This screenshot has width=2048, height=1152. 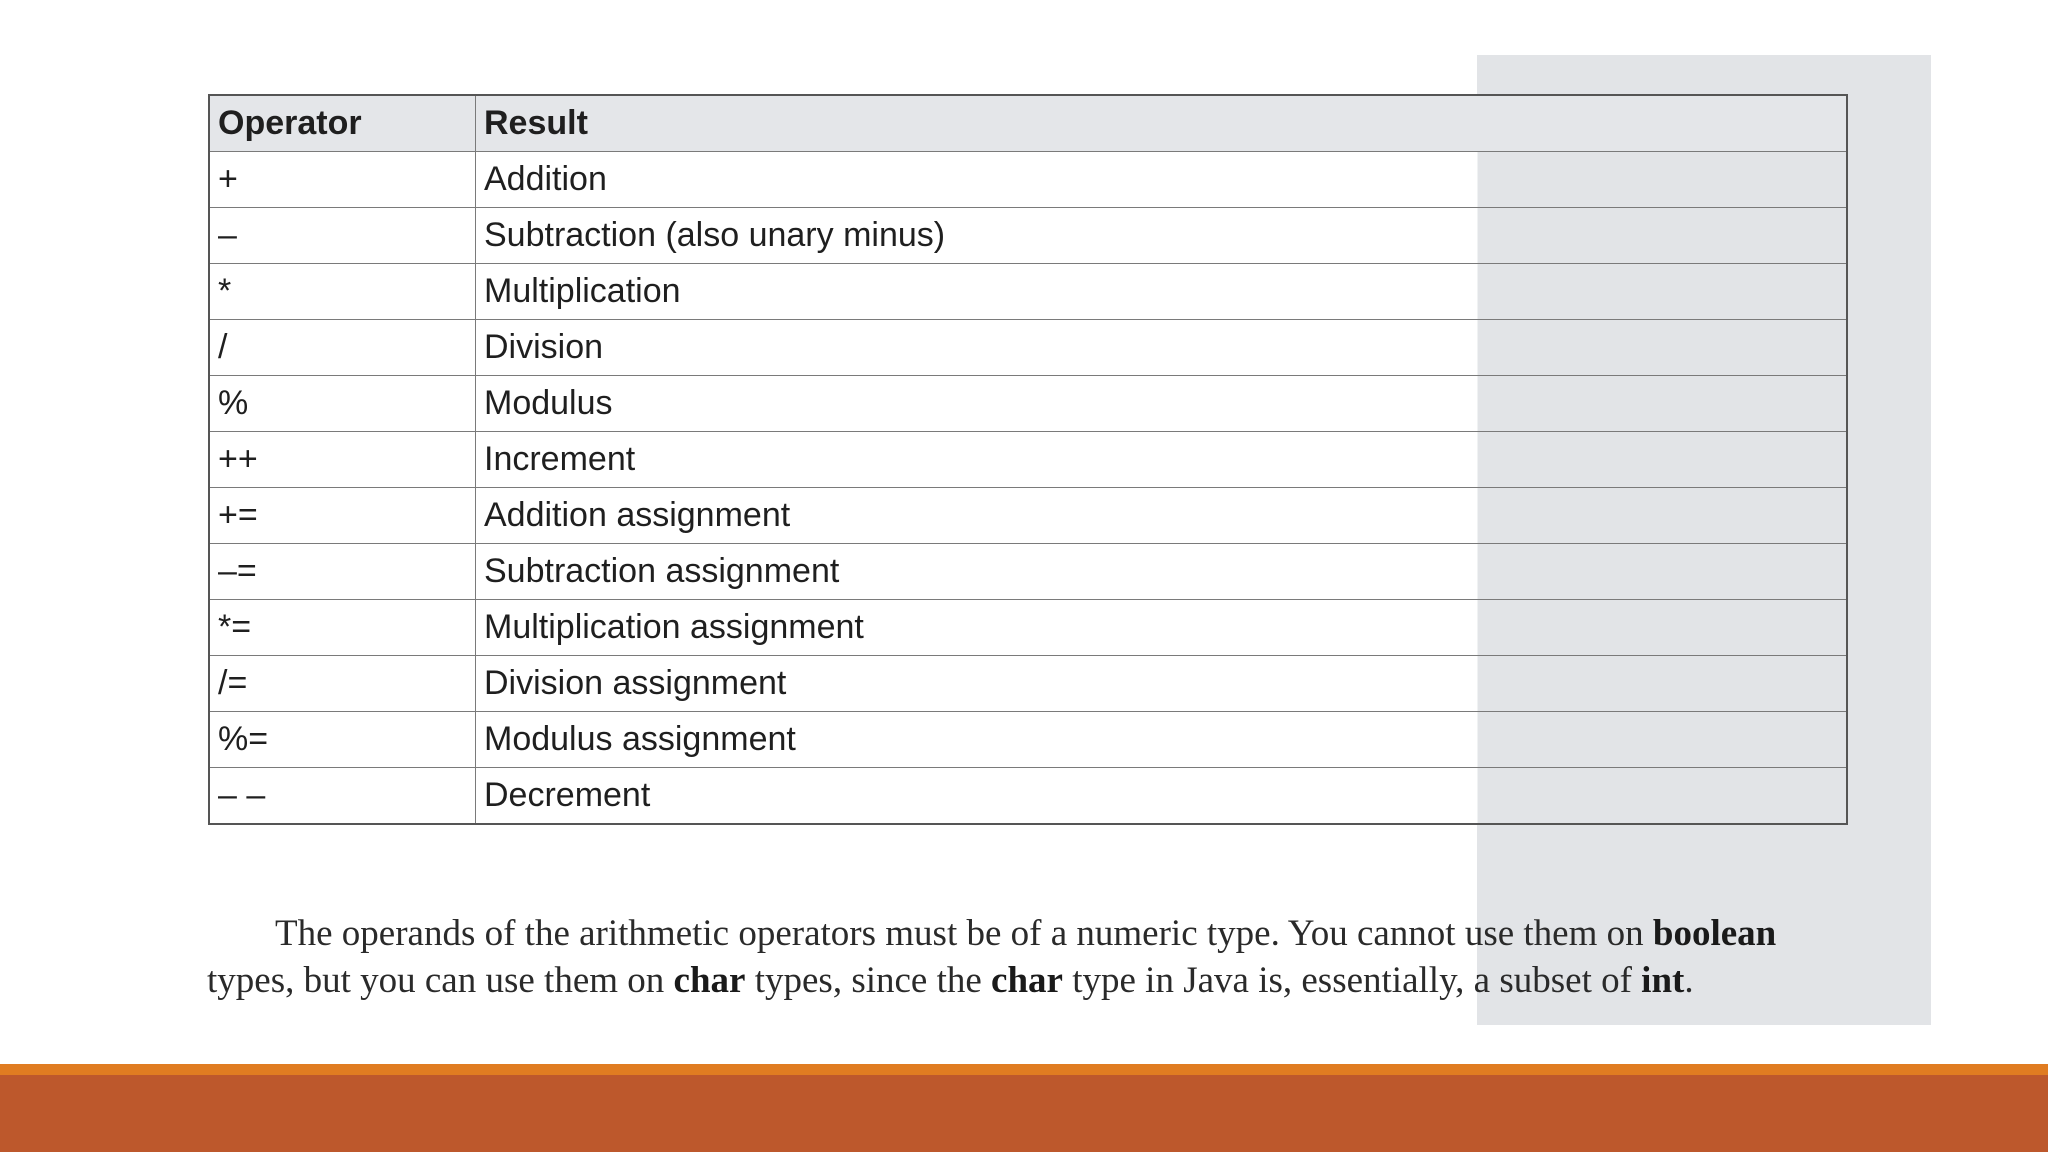 What do you see at coordinates (342, 123) in the screenshot?
I see `header-operator: Operator` at bounding box center [342, 123].